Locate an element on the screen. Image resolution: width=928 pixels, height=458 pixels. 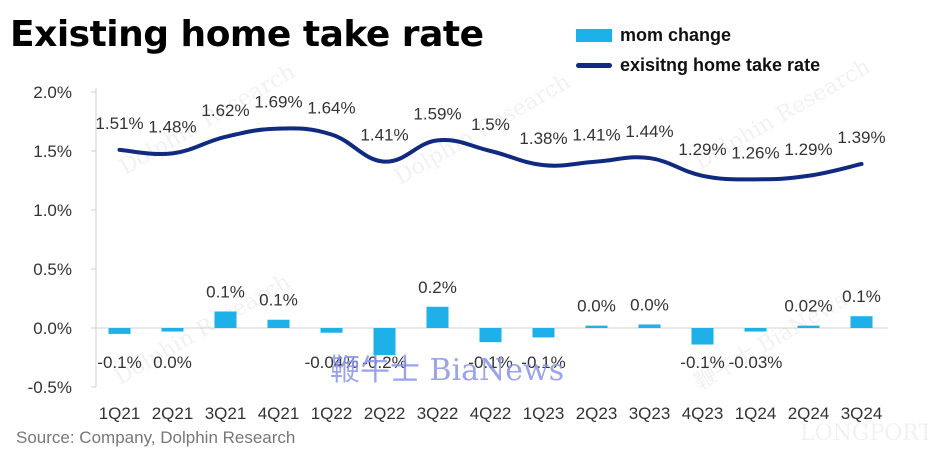
bar-label-2Q23: 0.0% is located at coordinates (596, 306).